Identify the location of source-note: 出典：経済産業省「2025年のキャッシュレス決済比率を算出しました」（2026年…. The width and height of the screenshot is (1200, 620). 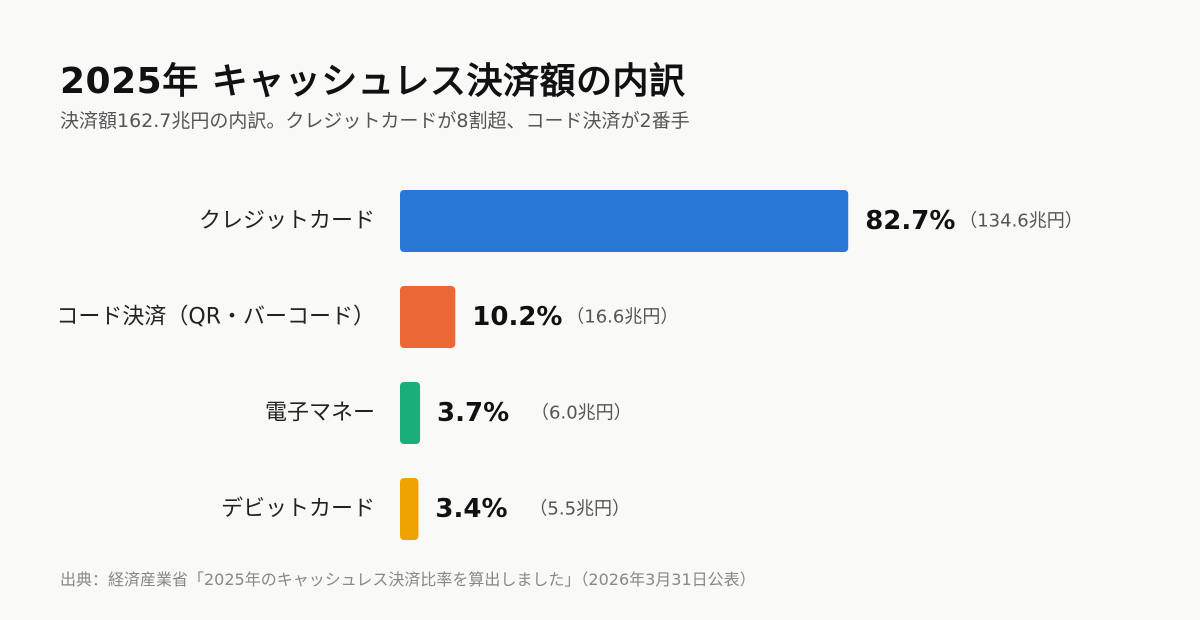
(408, 579).